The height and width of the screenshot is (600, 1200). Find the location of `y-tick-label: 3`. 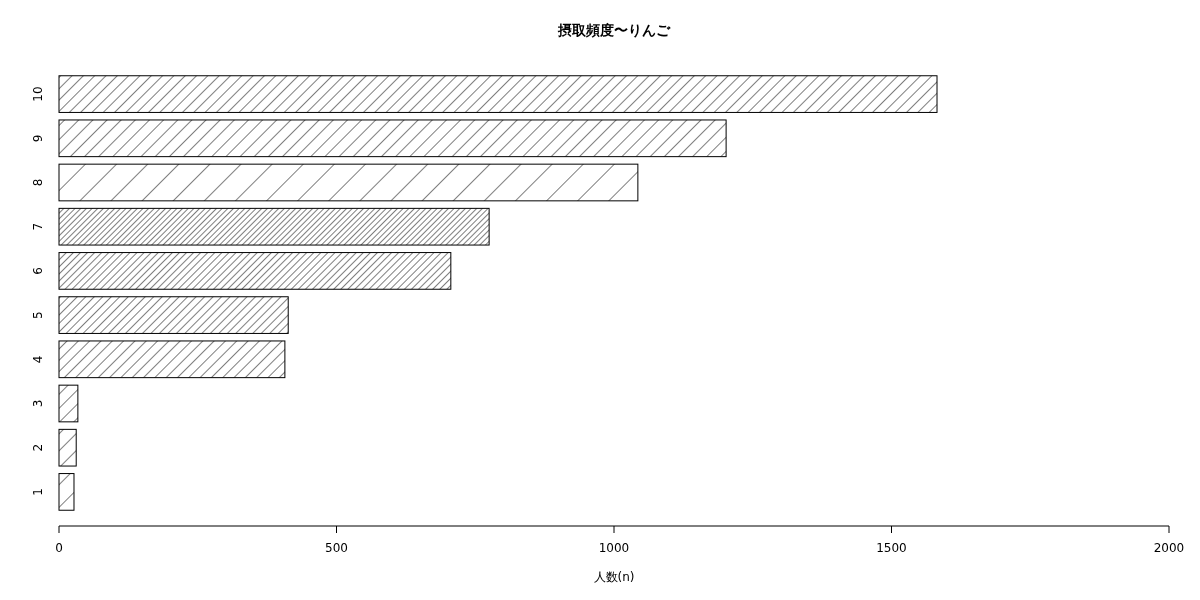

y-tick-label: 3 is located at coordinates (38, 403).